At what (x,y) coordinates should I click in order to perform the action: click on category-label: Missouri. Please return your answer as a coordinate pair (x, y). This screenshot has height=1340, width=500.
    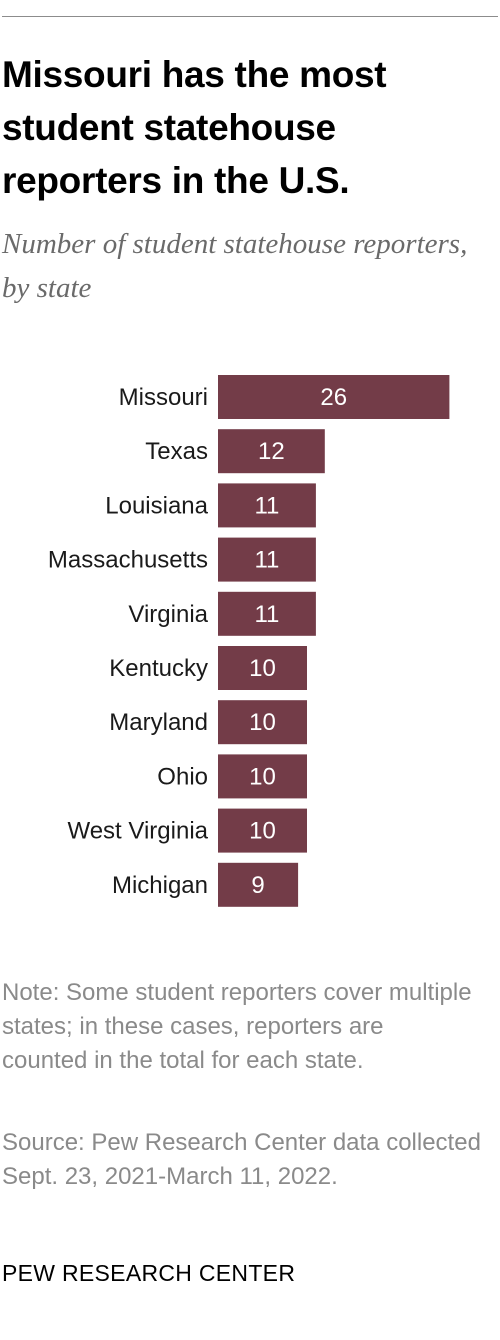
    Looking at the image, I should click on (163, 397).